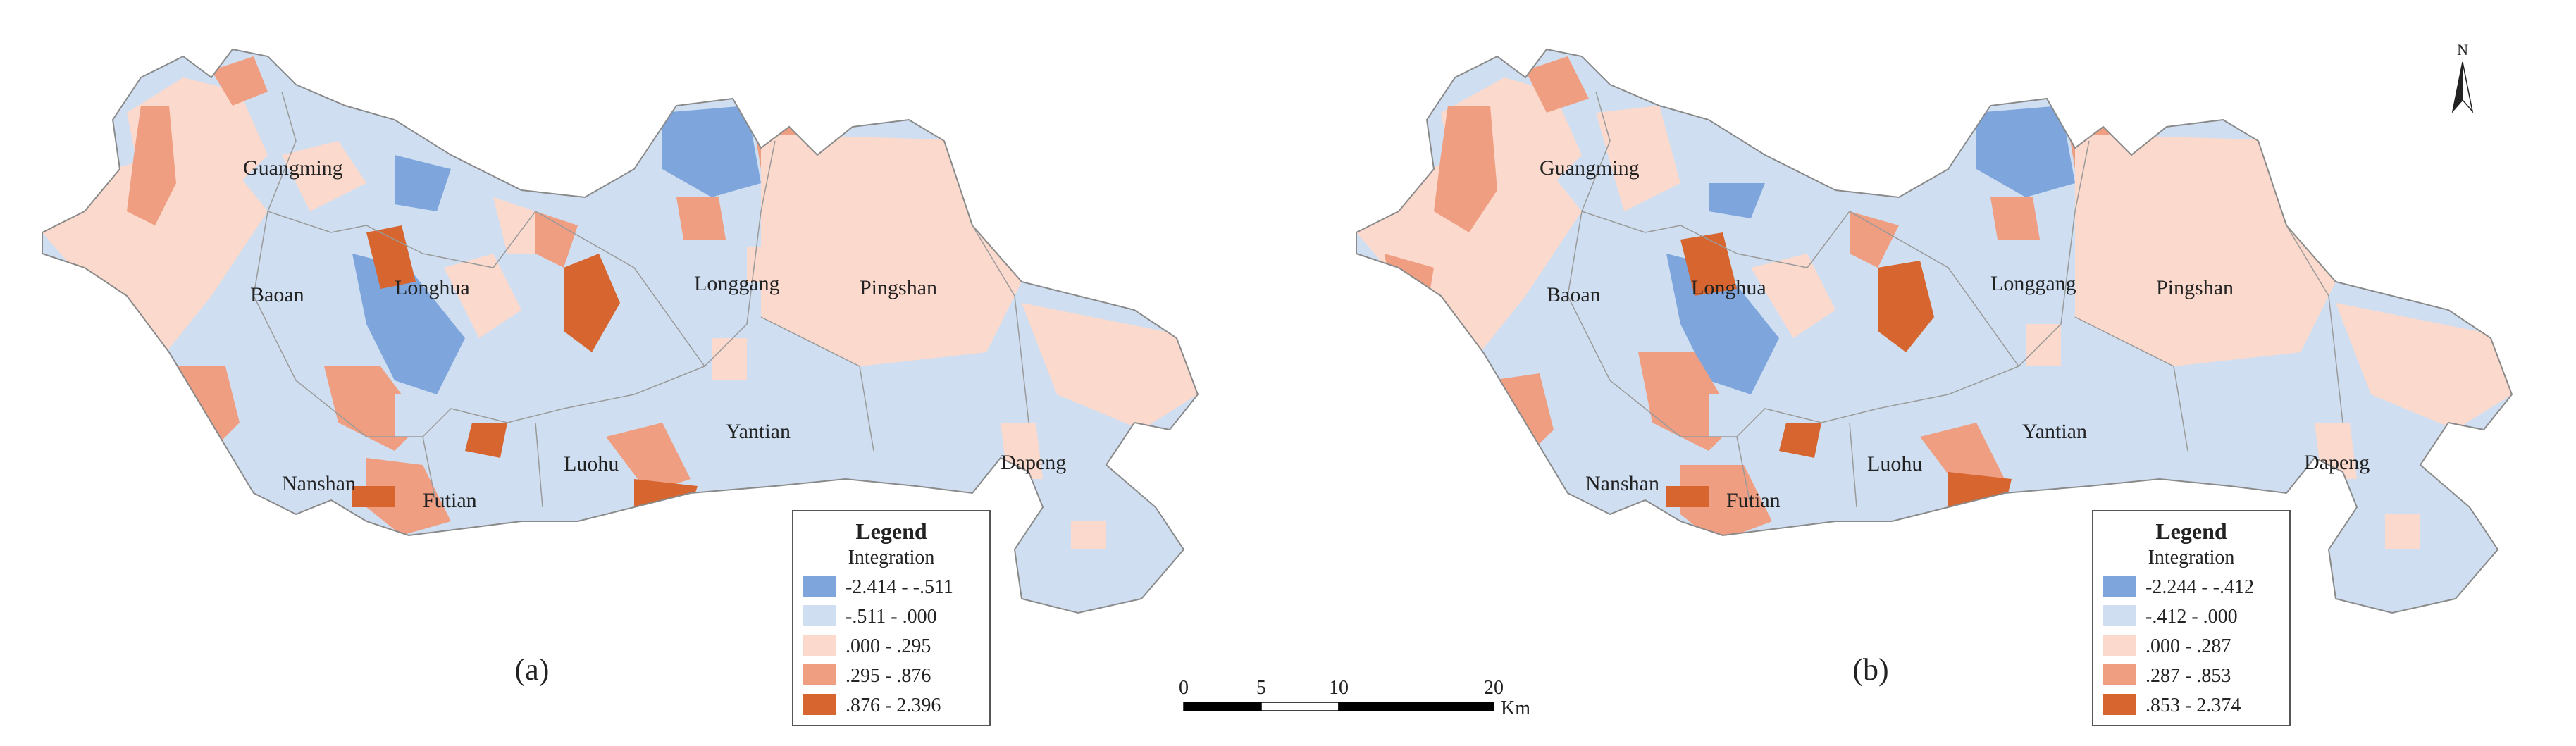  Describe the element at coordinates (532, 669) in the screenshot. I see `panel-caption-a: (a)` at that location.